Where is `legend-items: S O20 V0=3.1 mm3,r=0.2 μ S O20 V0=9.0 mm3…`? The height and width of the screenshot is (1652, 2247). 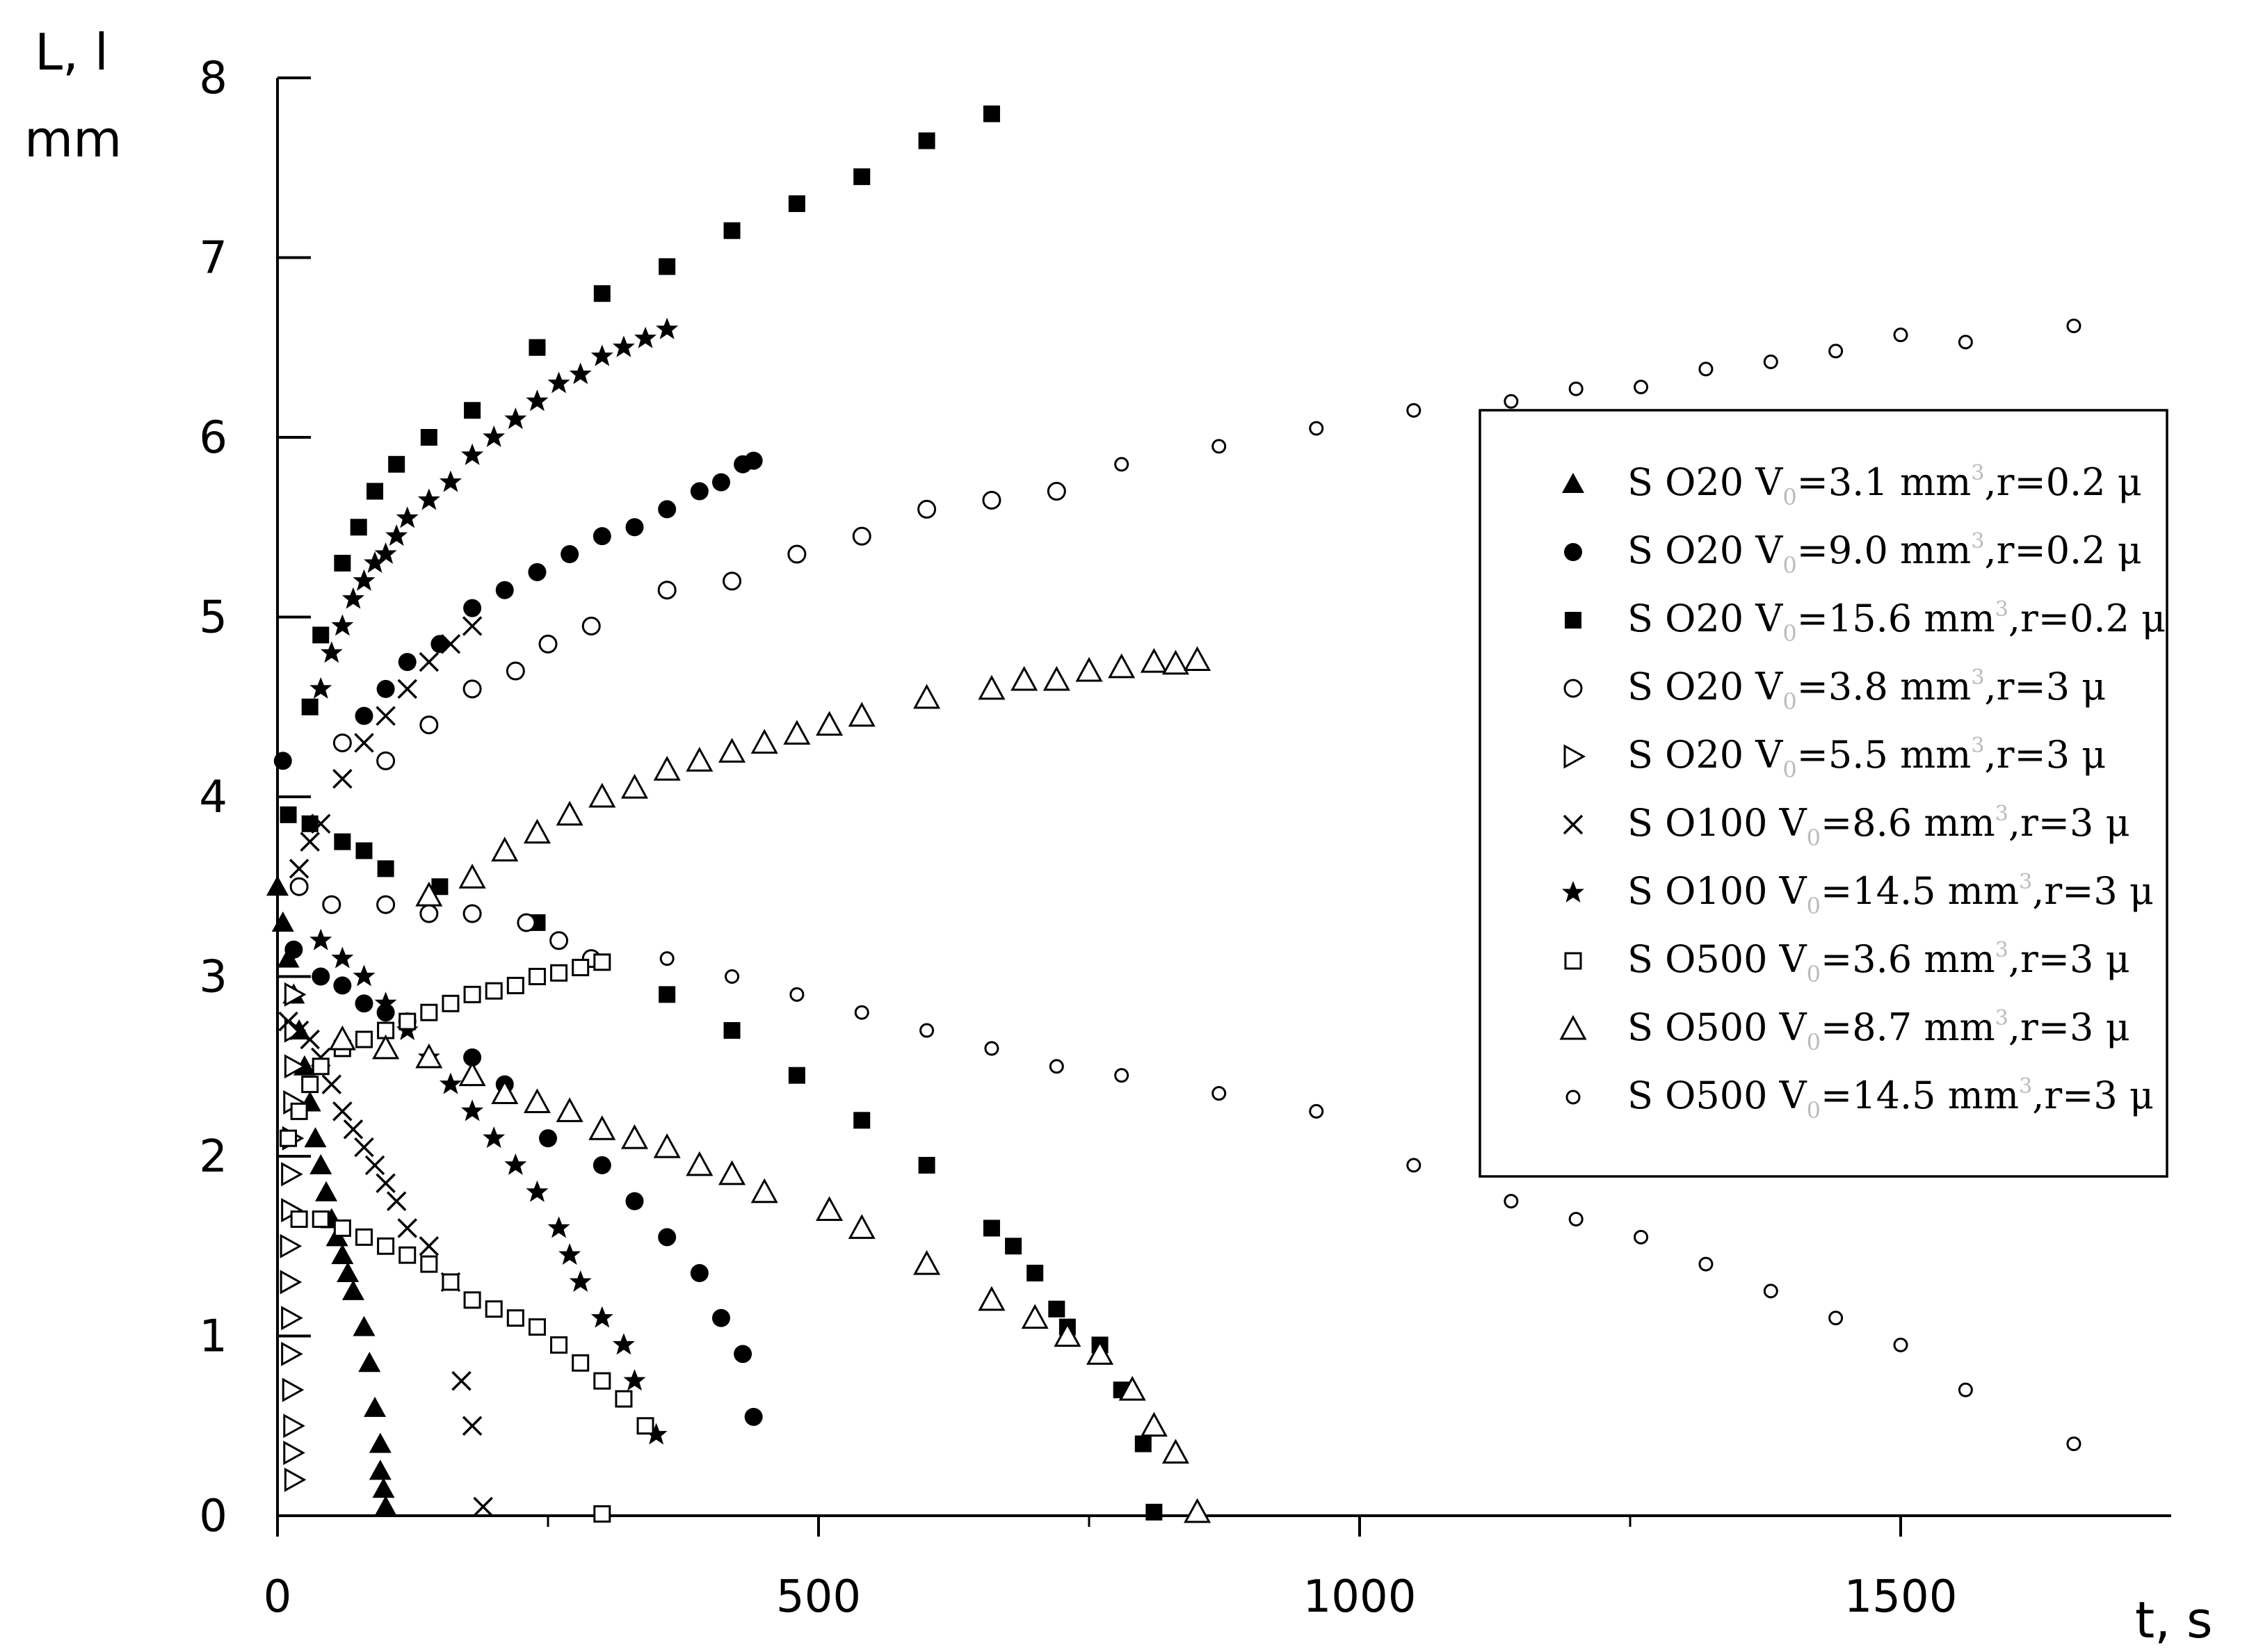
legend-items: S O20 V0=3.1 mm3,r=0.2 μ S O20 V0=9.0 mm3… is located at coordinates (1863, 792).